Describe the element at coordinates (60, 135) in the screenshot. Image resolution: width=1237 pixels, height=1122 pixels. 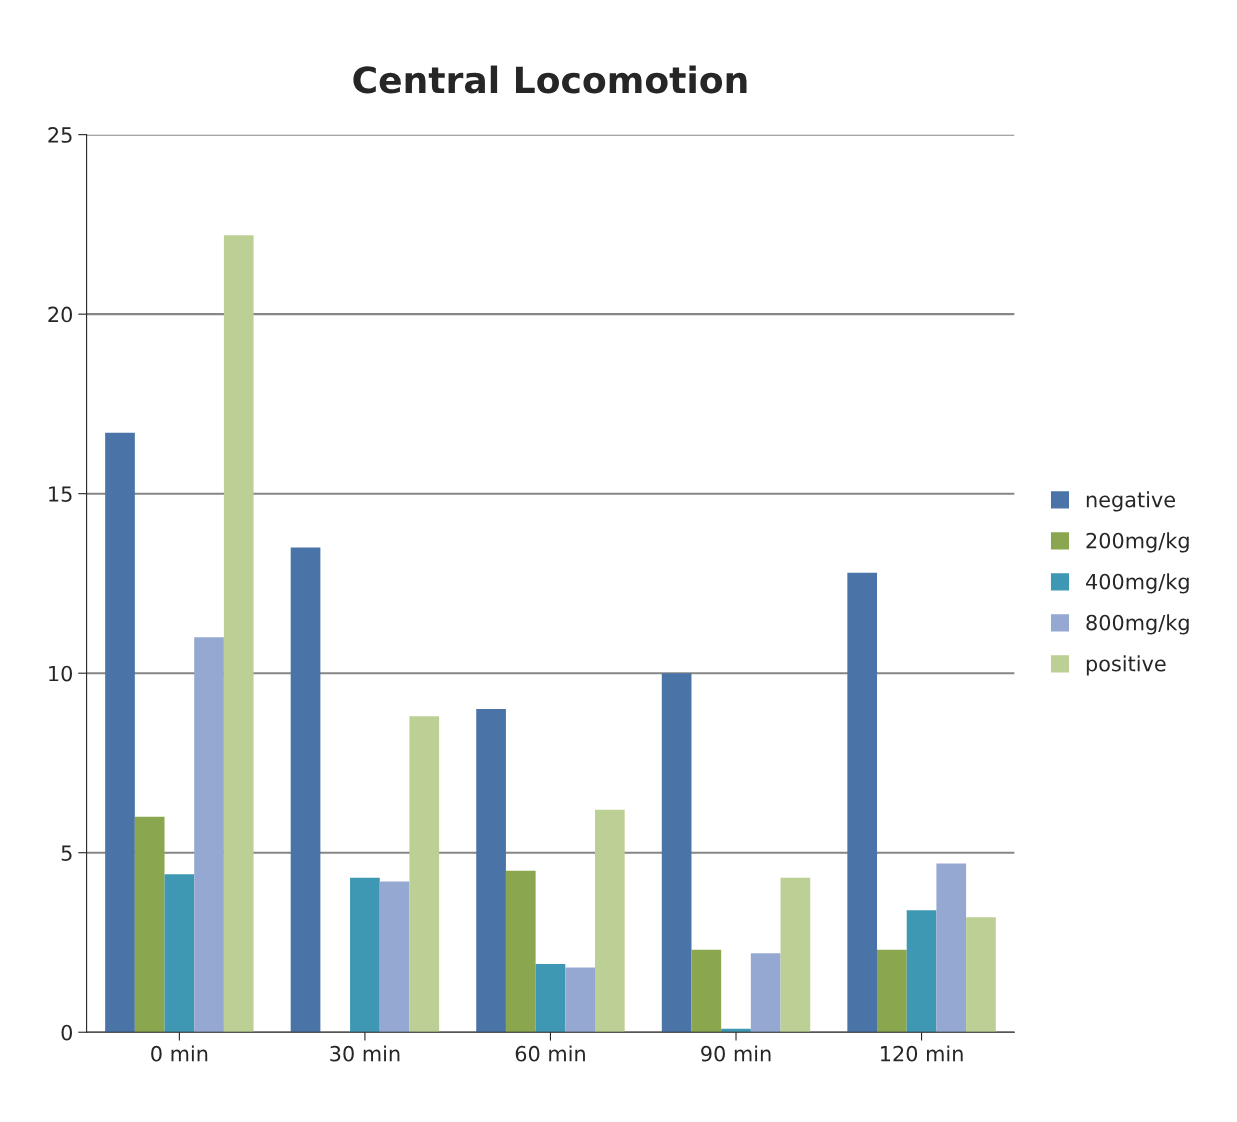
I see `y-tick-label: 25` at that location.